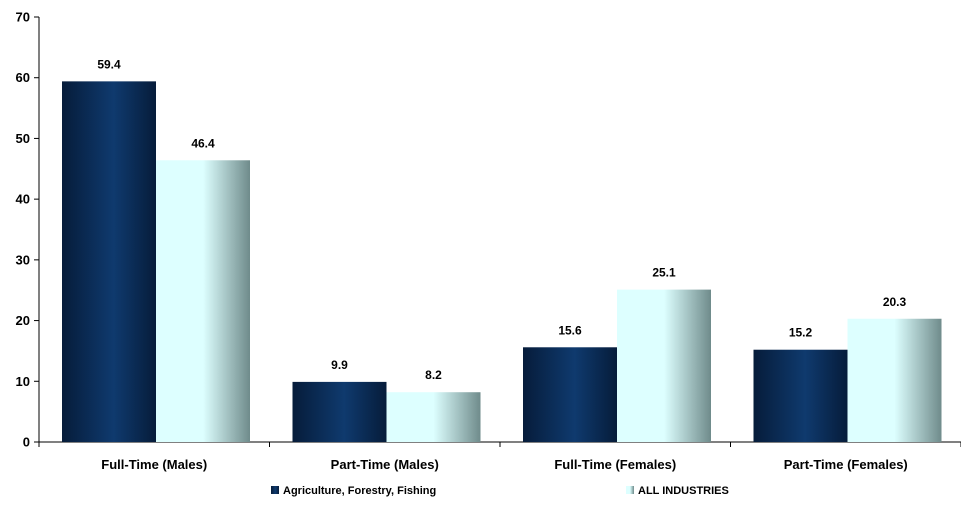  I want to click on x-category-label: Part-Time (Males), so click(385, 464).